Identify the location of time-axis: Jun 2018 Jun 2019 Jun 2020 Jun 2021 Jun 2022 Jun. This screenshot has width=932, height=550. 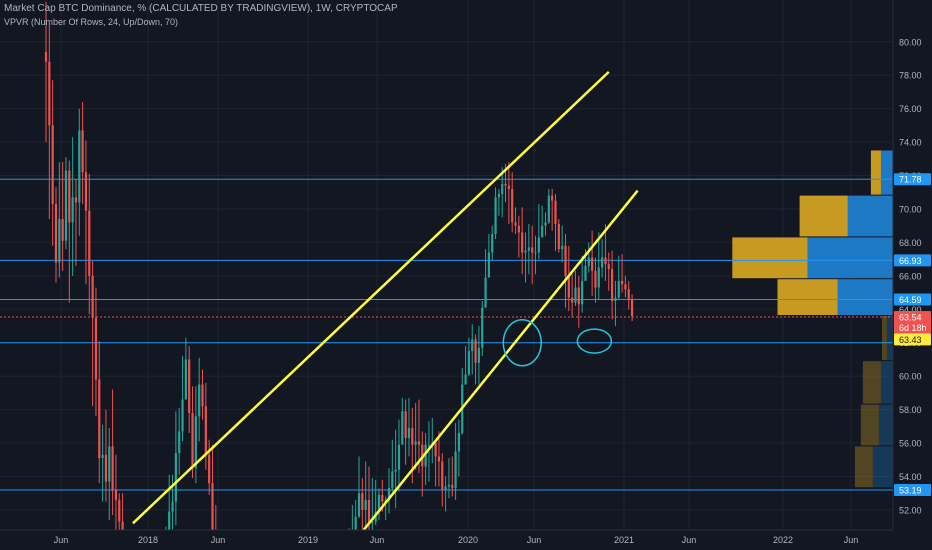
(446, 539).